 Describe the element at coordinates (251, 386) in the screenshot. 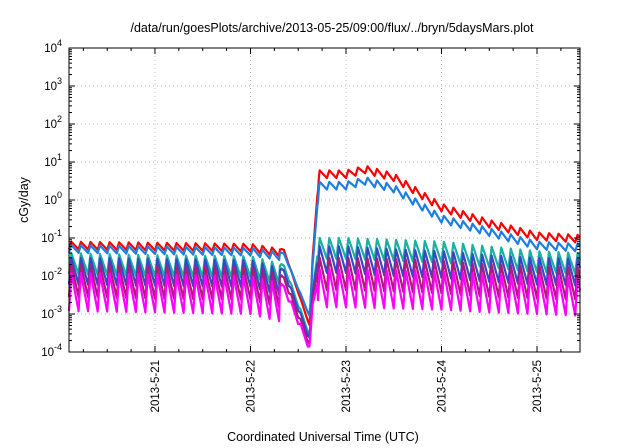

I see `x-tick-label: 2013-5-22` at that location.